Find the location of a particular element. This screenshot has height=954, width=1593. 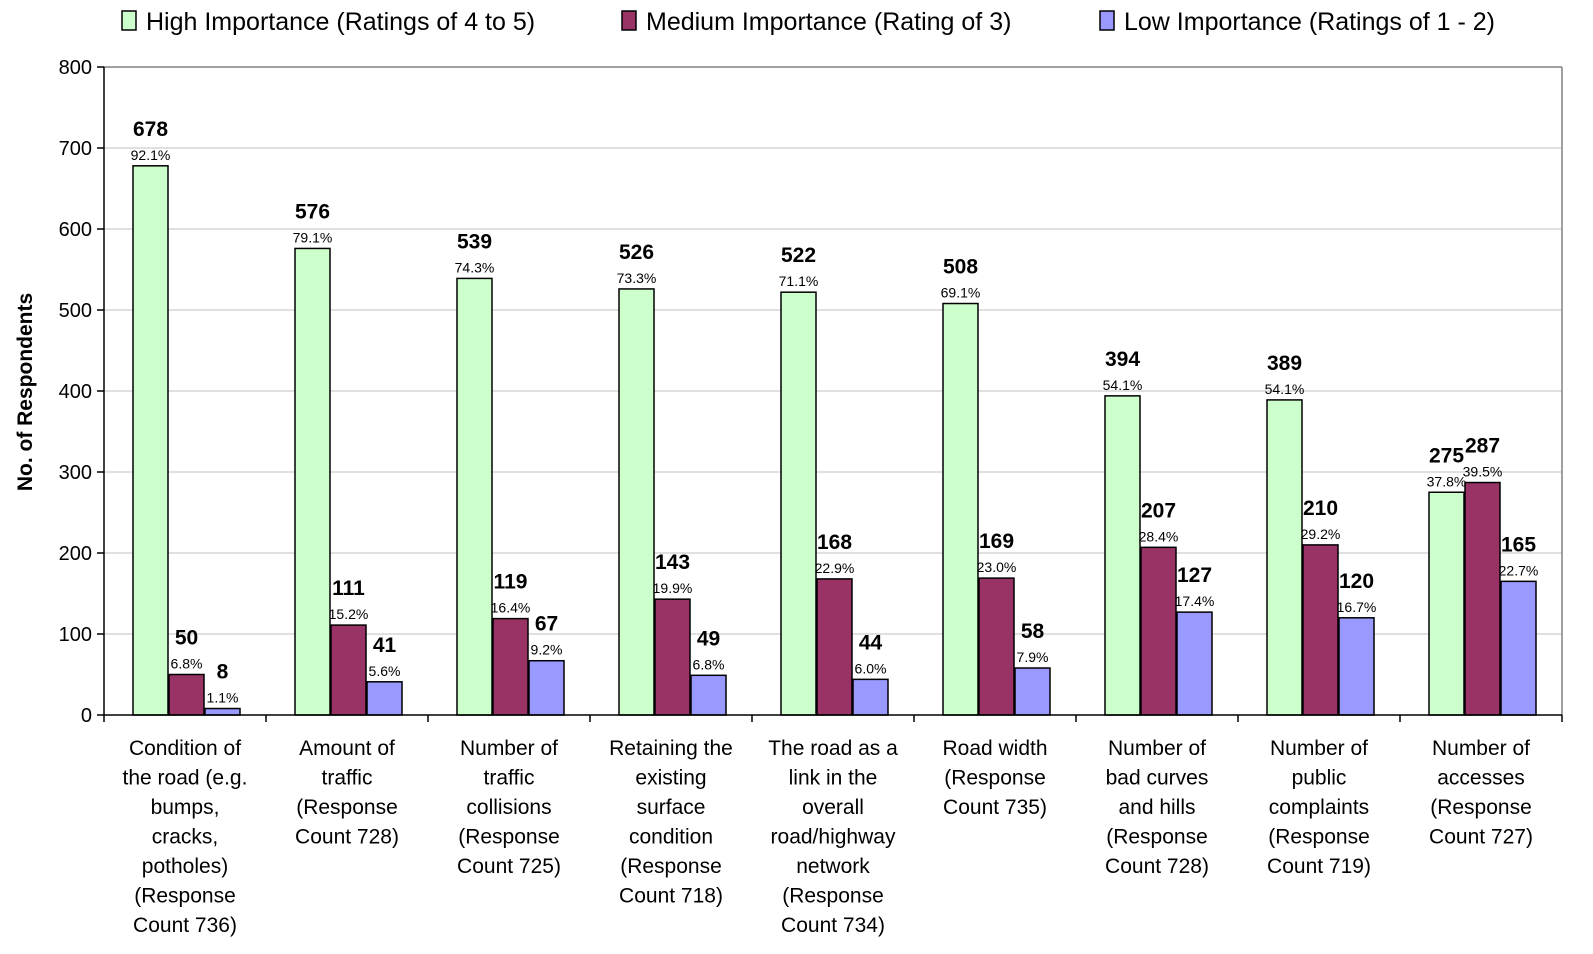

value-label: 165 is located at coordinates (1518, 544).